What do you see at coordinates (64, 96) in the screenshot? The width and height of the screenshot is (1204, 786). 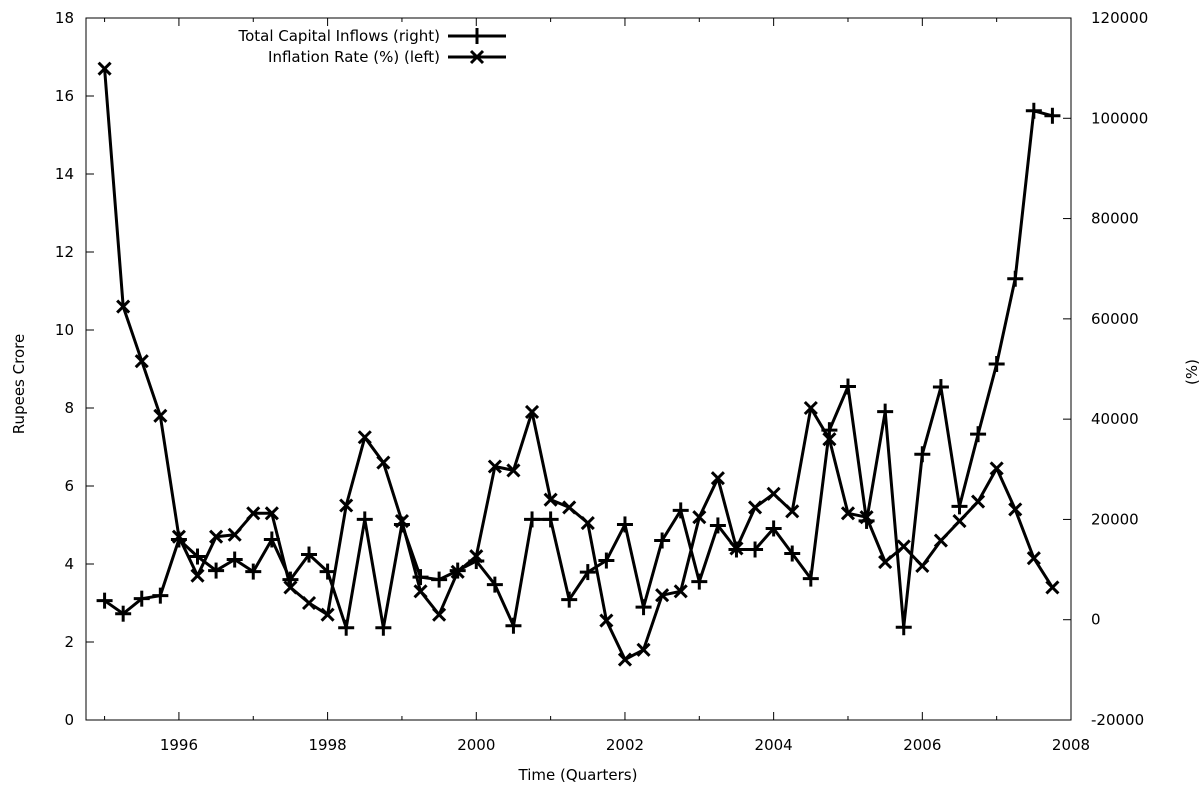 I see `left-y-tick-label: 16` at bounding box center [64, 96].